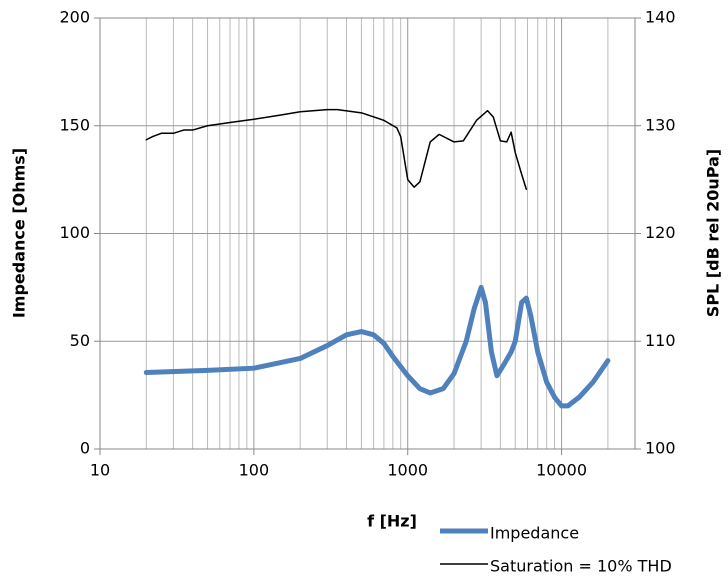  I want to click on y2-axis-label: SPL [dB rel 20uPa], so click(713, 233).